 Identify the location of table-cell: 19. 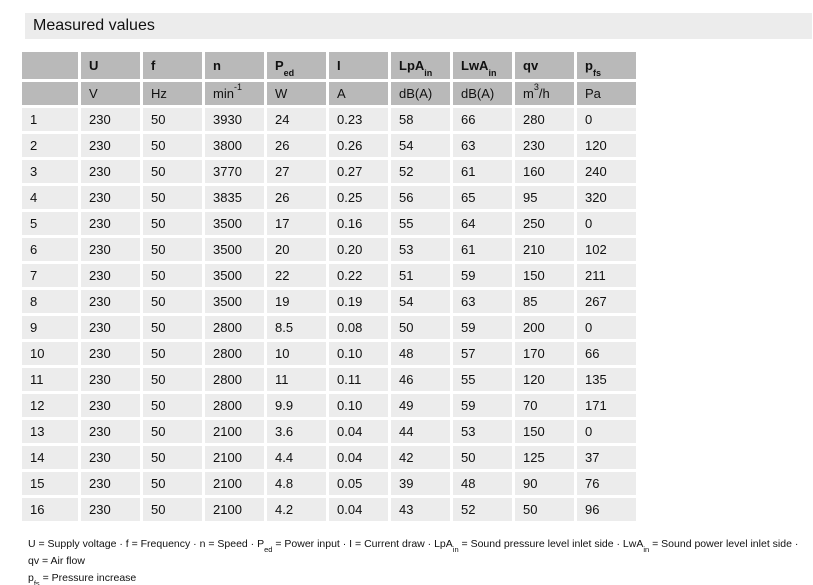
(296, 301).